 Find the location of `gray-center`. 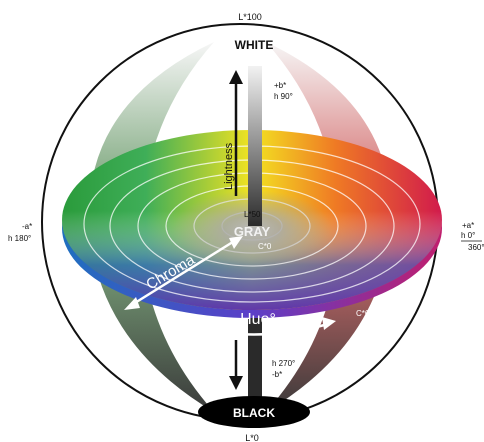

gray-center is located at coordinates (252, 230).